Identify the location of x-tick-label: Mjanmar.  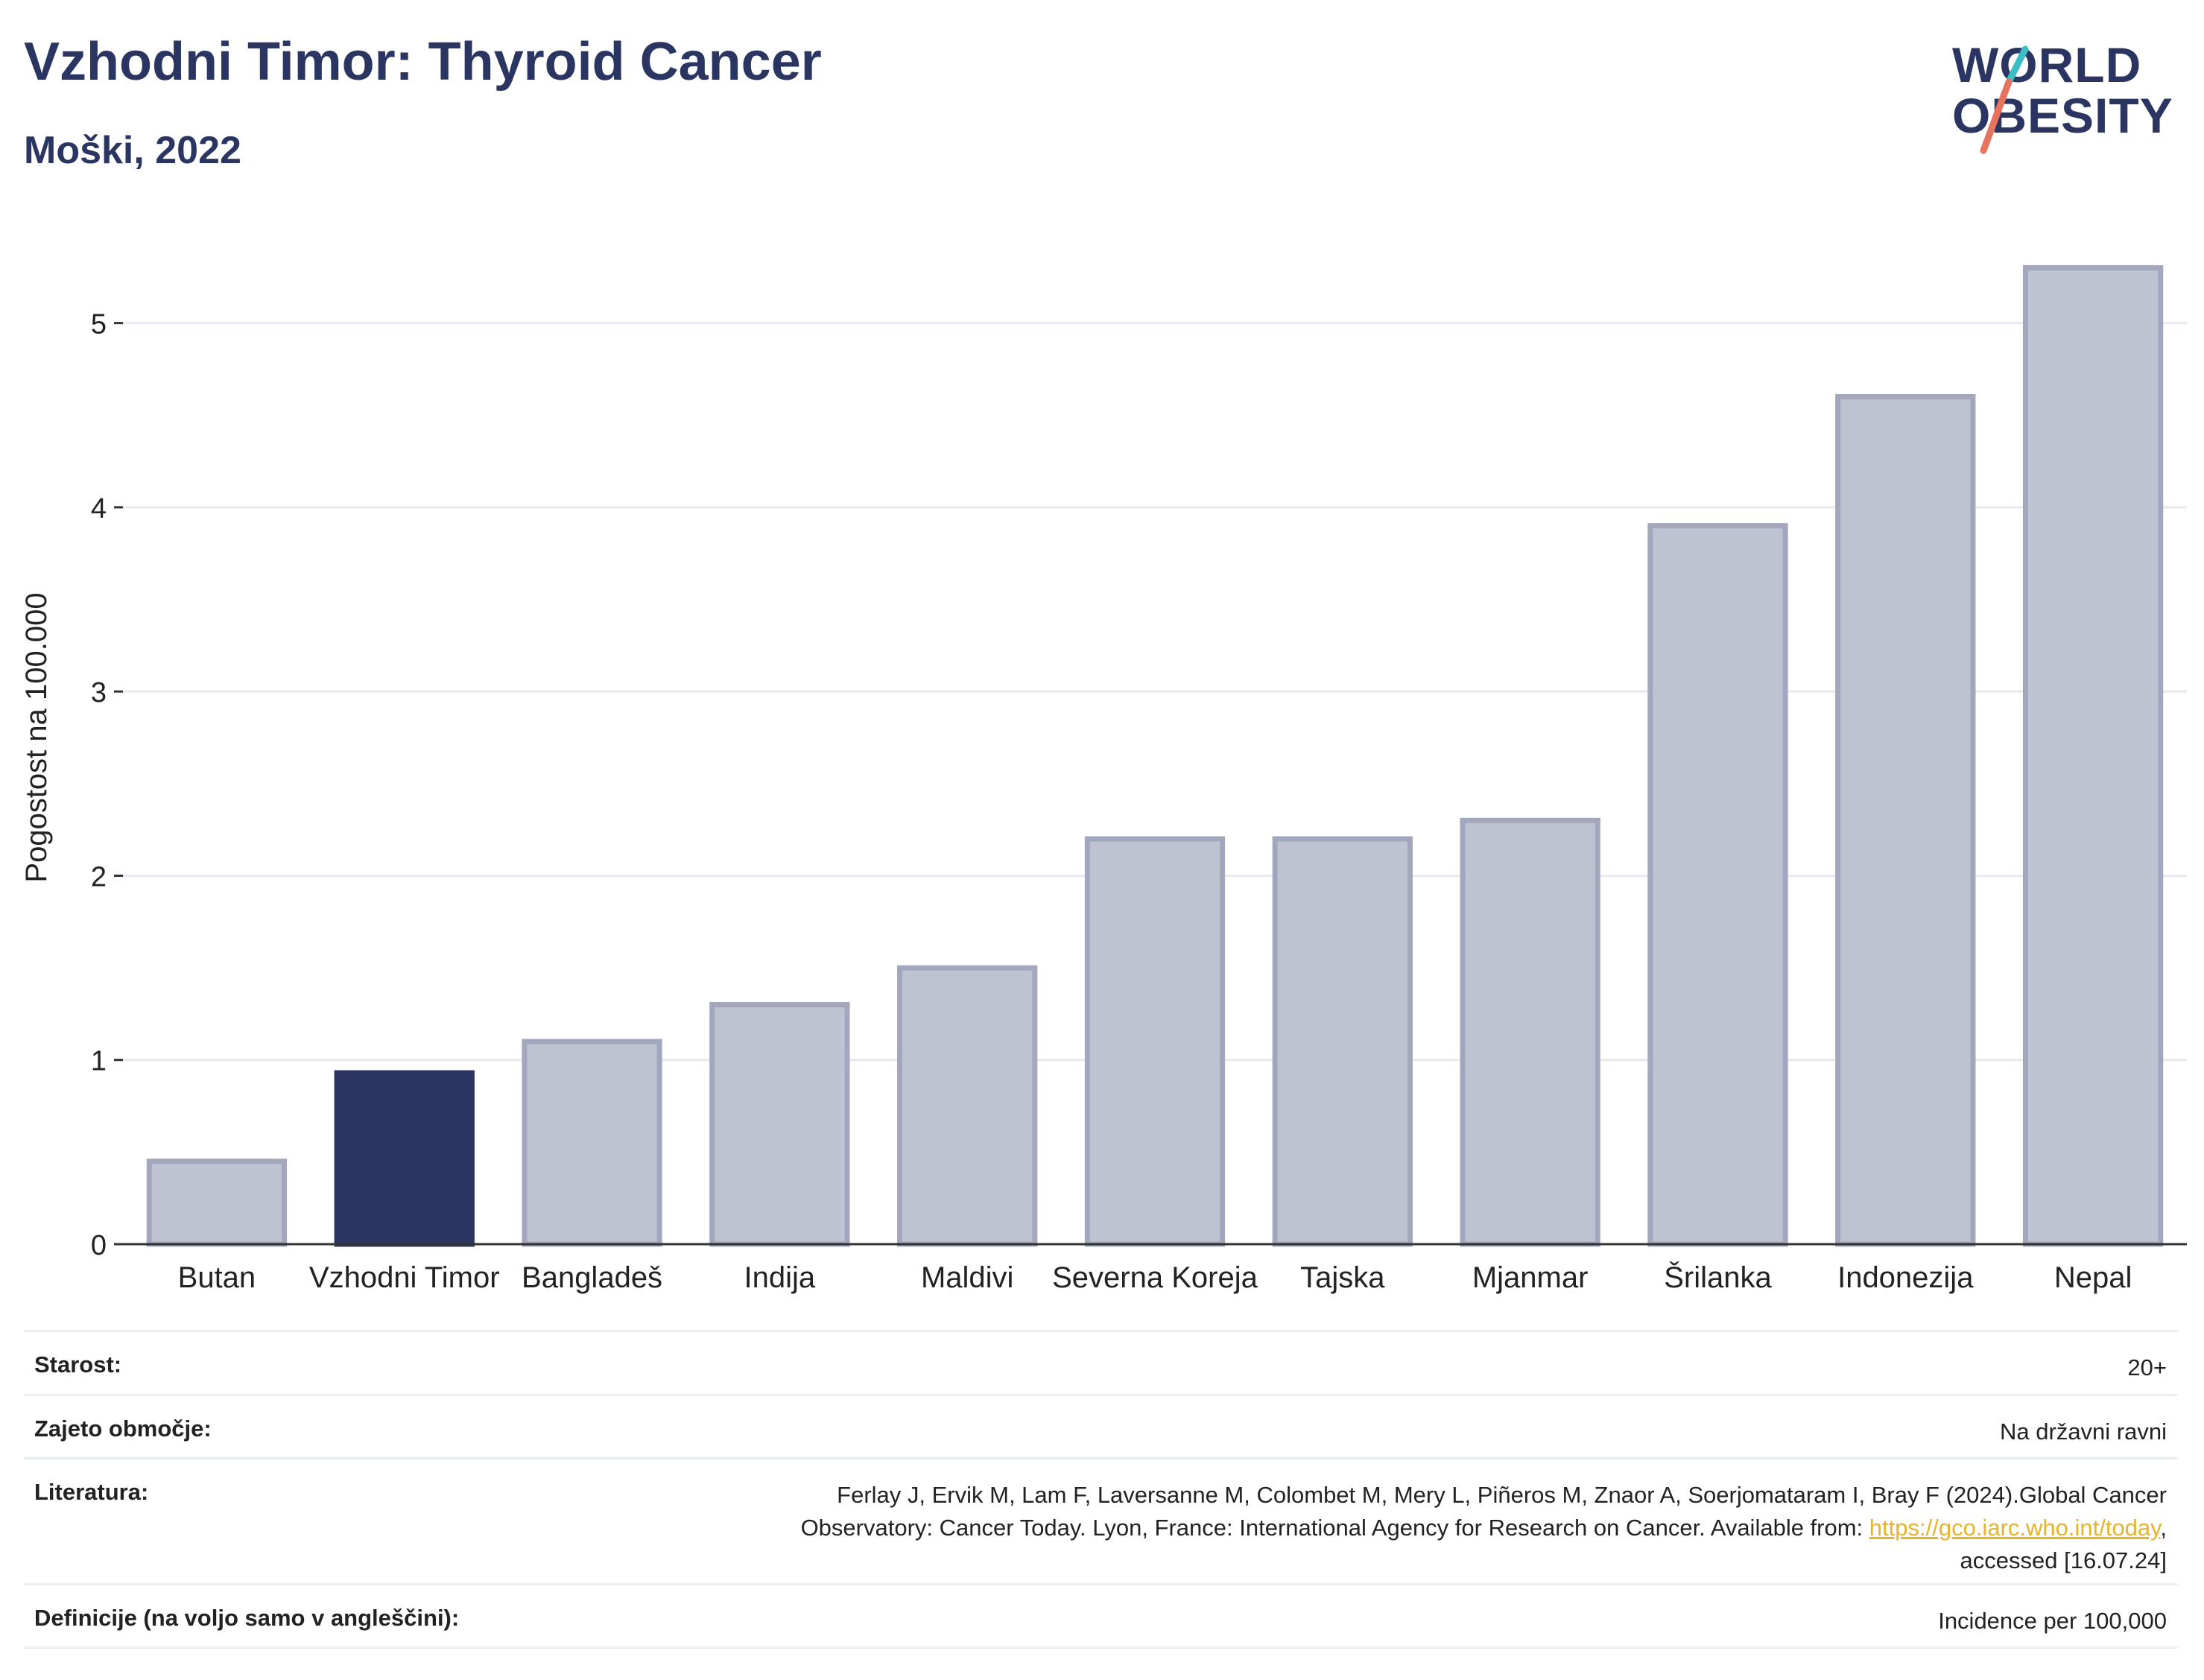
(1530, 1277).